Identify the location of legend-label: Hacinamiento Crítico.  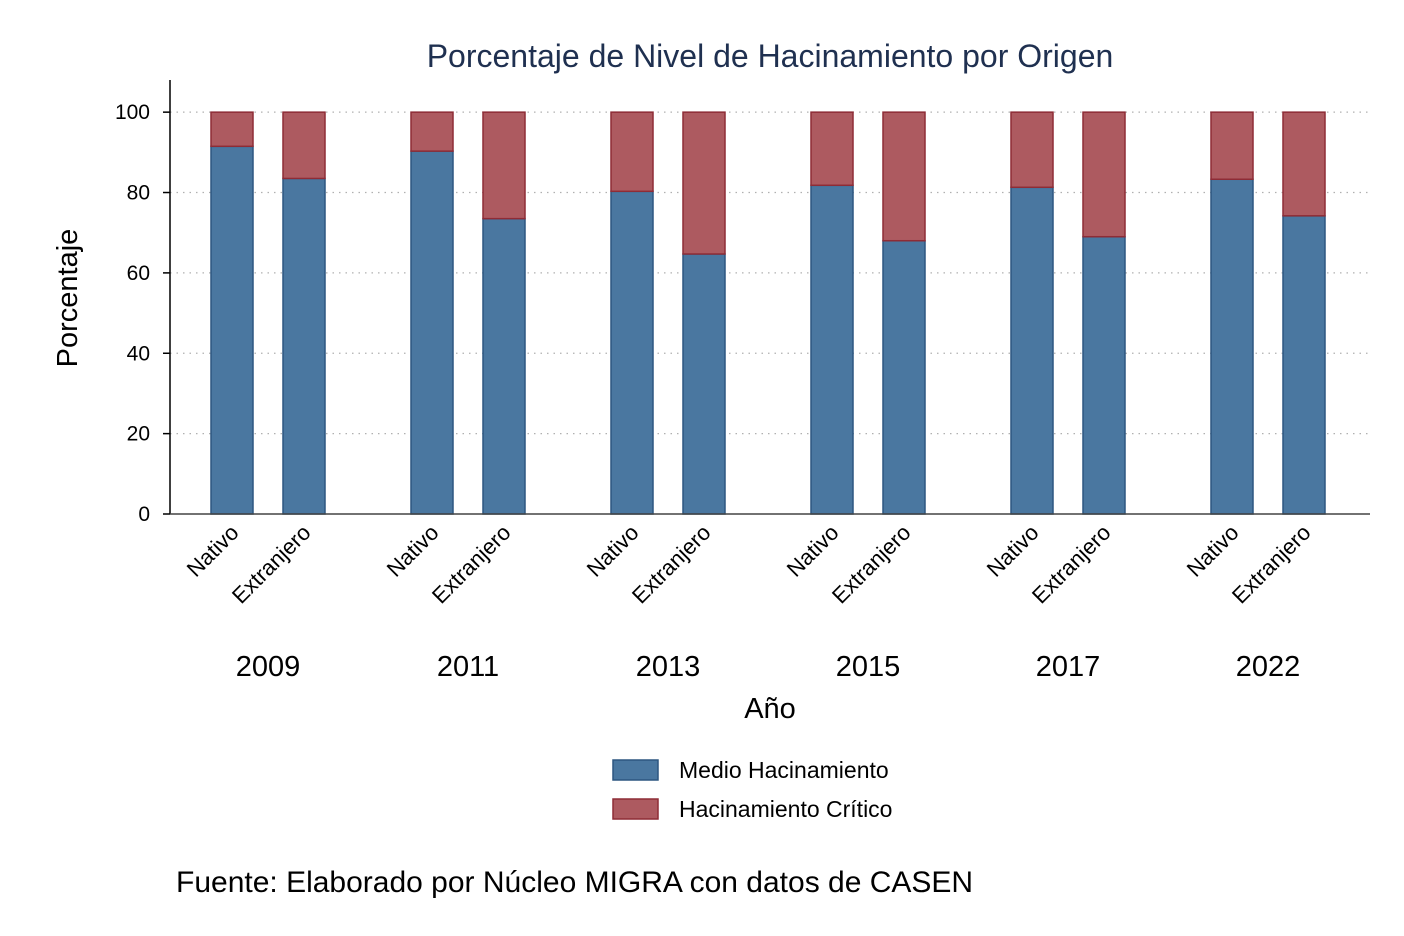
(785, 809).